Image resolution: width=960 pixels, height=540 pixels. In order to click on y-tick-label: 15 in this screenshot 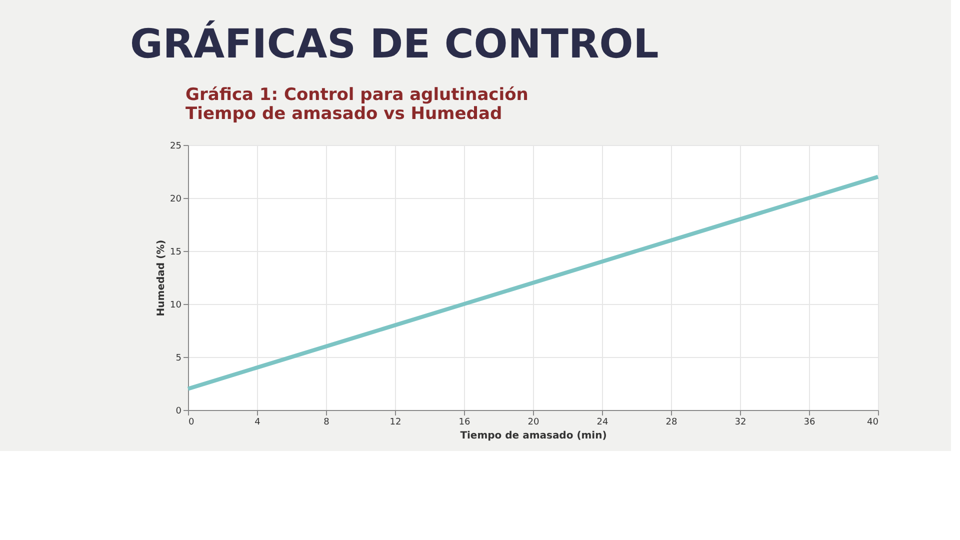, I will do `click(176, 253)`.